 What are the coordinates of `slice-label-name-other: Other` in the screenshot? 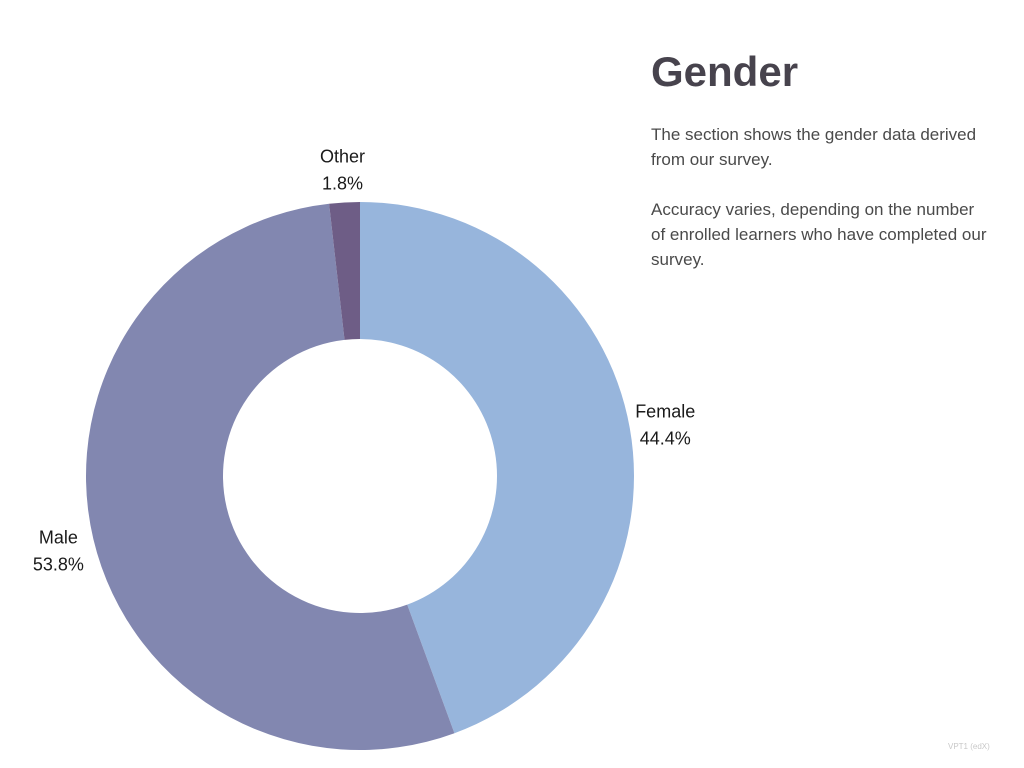 It's located at (342, 156).